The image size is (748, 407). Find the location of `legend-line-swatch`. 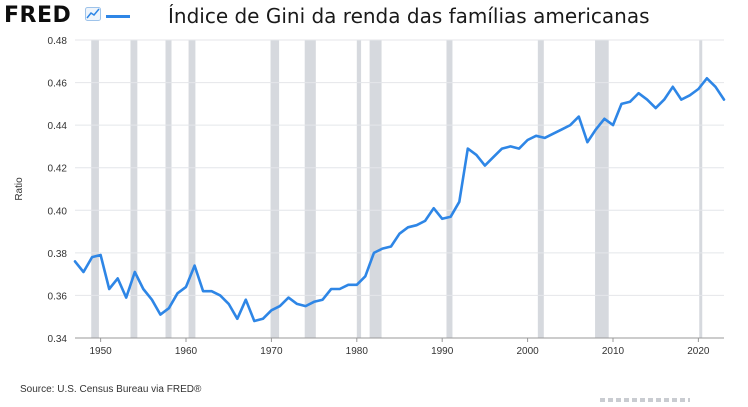

legend-line-swatch is located at coordinates (118, 16).